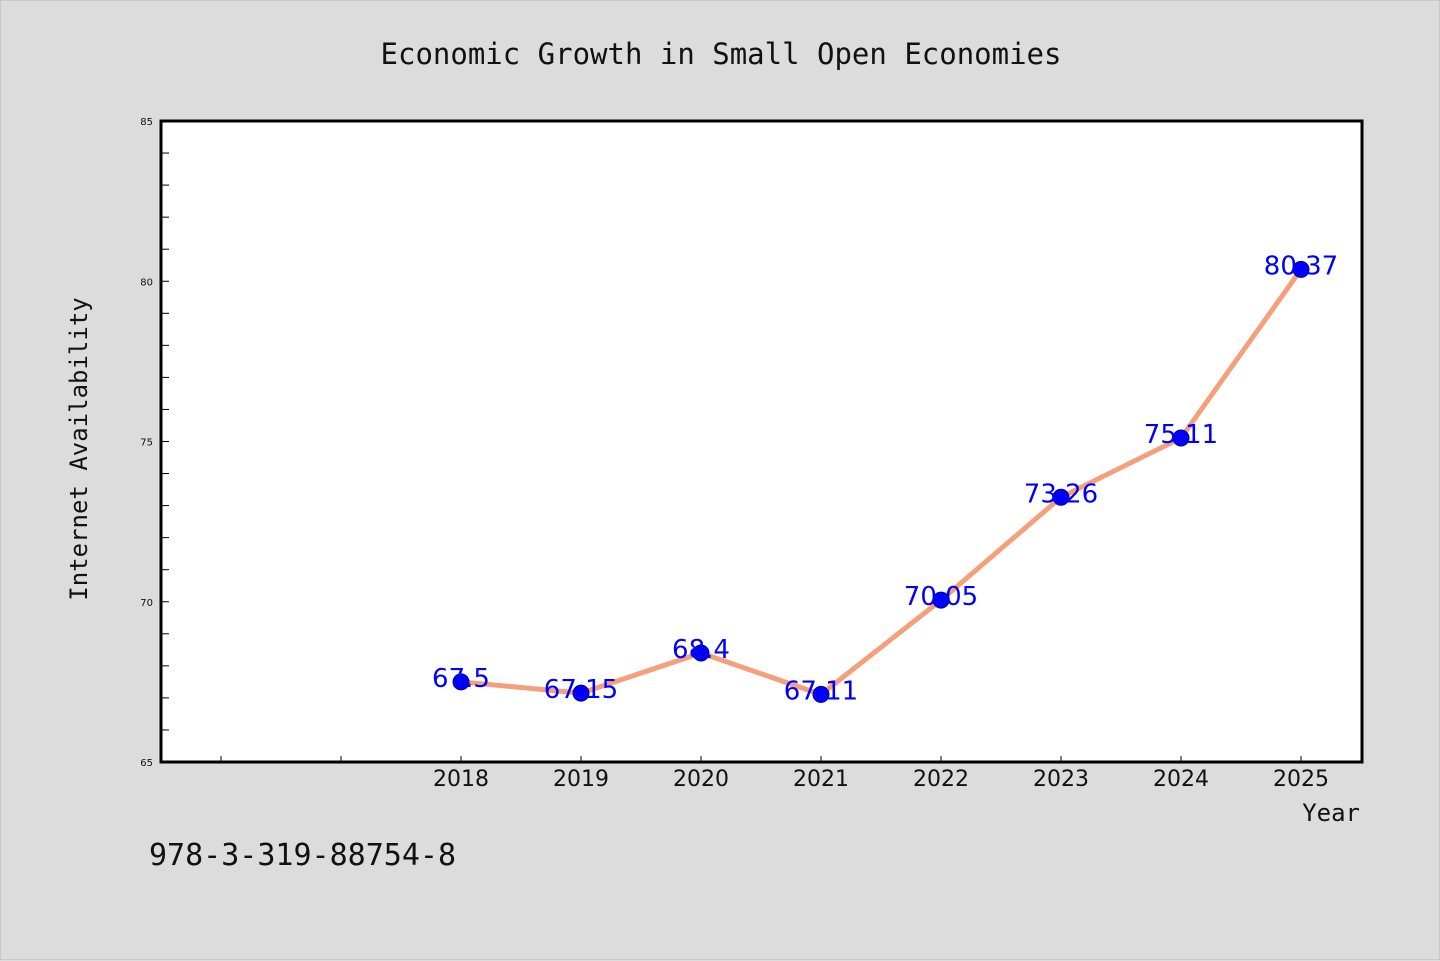 This screenshot has width=1440, height=961. I want to click on data-label: 80.37, so click(1301, 266).